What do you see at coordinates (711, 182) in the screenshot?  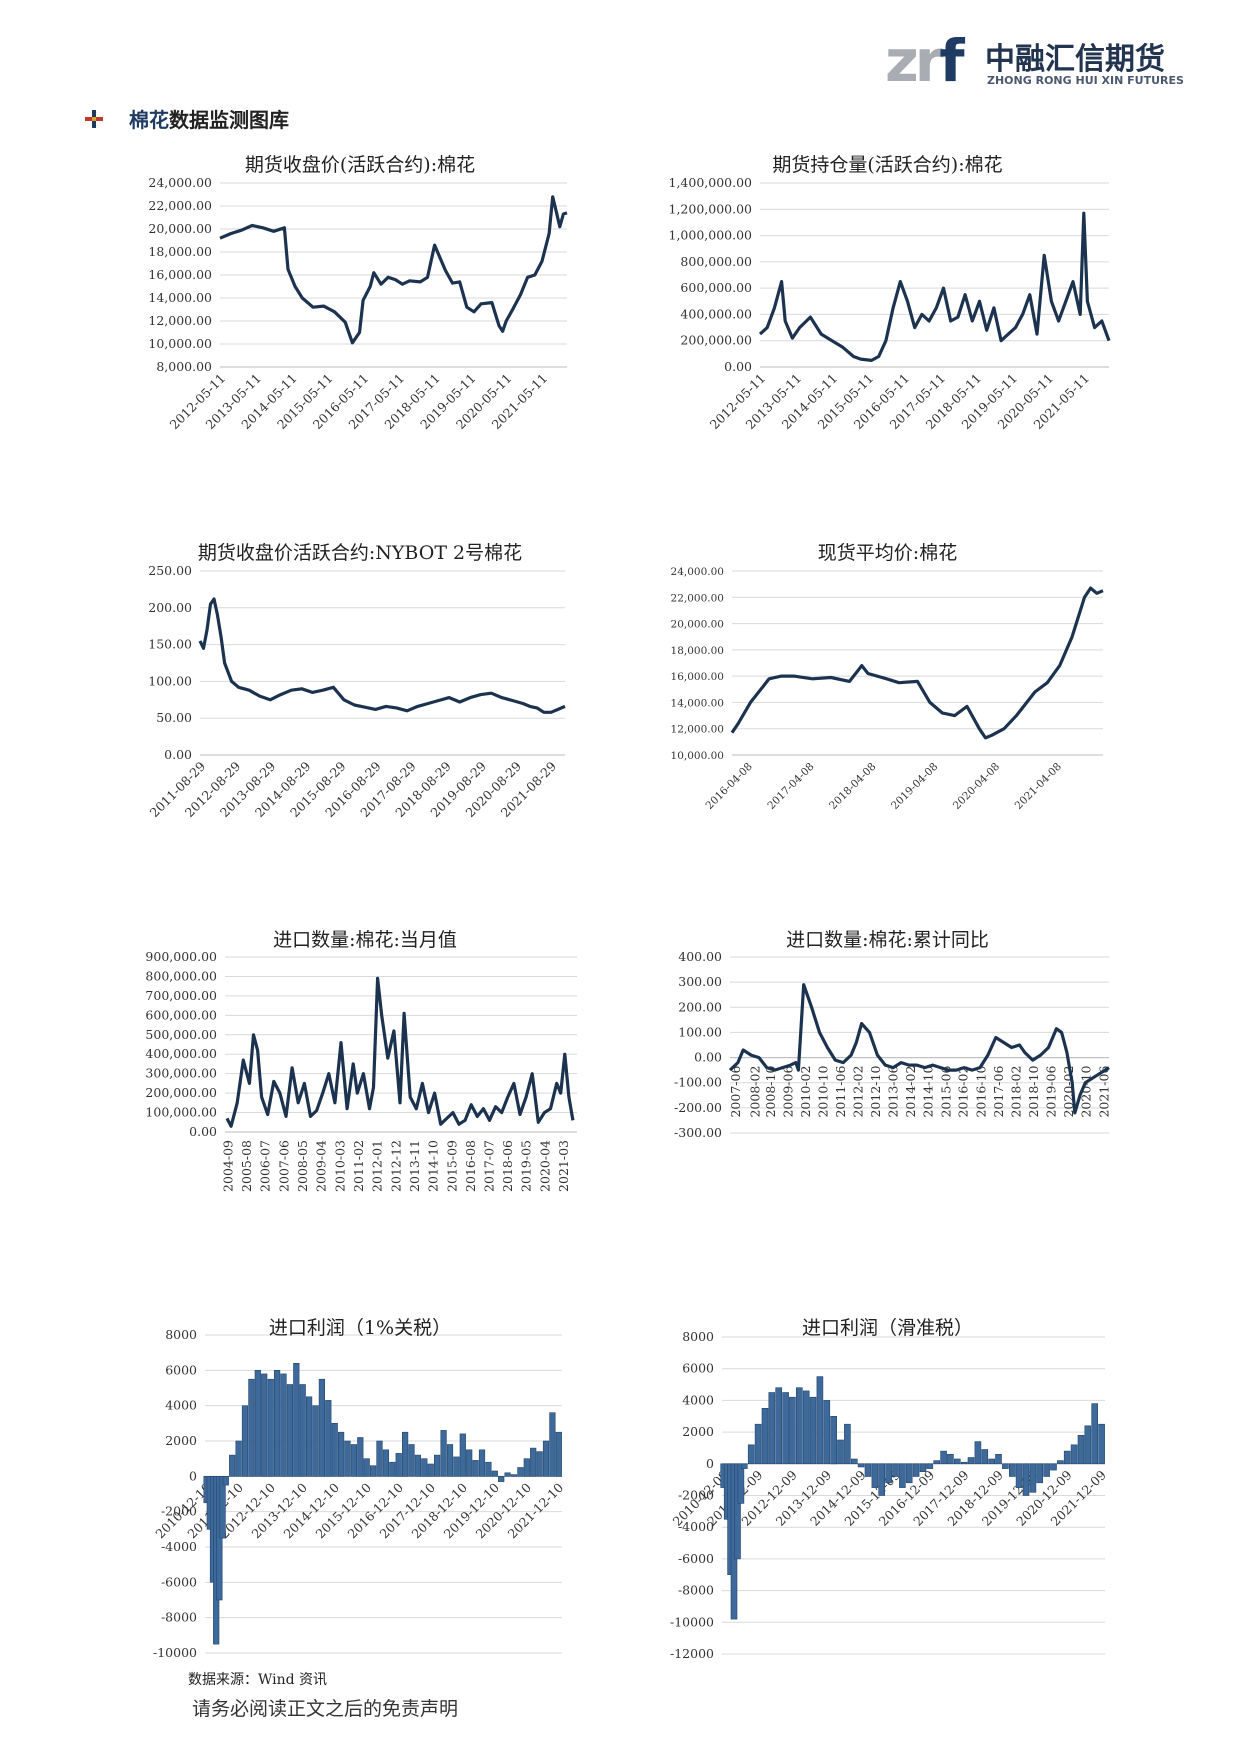 I see `y-tick-label: 1,400,000.00` at bounding box center [711, 182].